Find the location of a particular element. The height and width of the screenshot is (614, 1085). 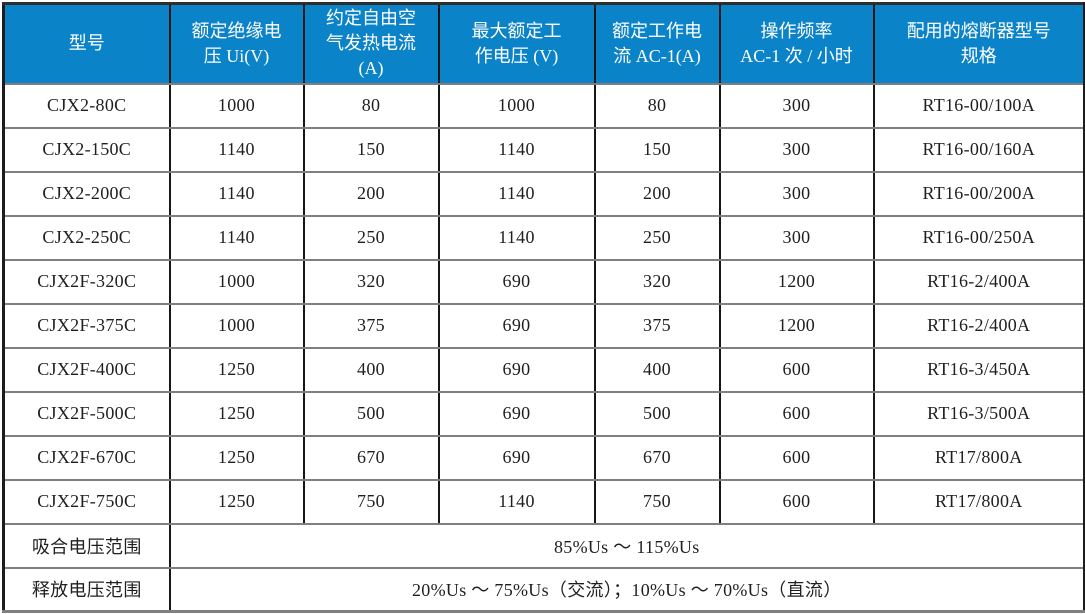

table-row: CJX2F-375C 1000 375 690 375 1200 RT16-2/400A is located at coordinates (543, 325).